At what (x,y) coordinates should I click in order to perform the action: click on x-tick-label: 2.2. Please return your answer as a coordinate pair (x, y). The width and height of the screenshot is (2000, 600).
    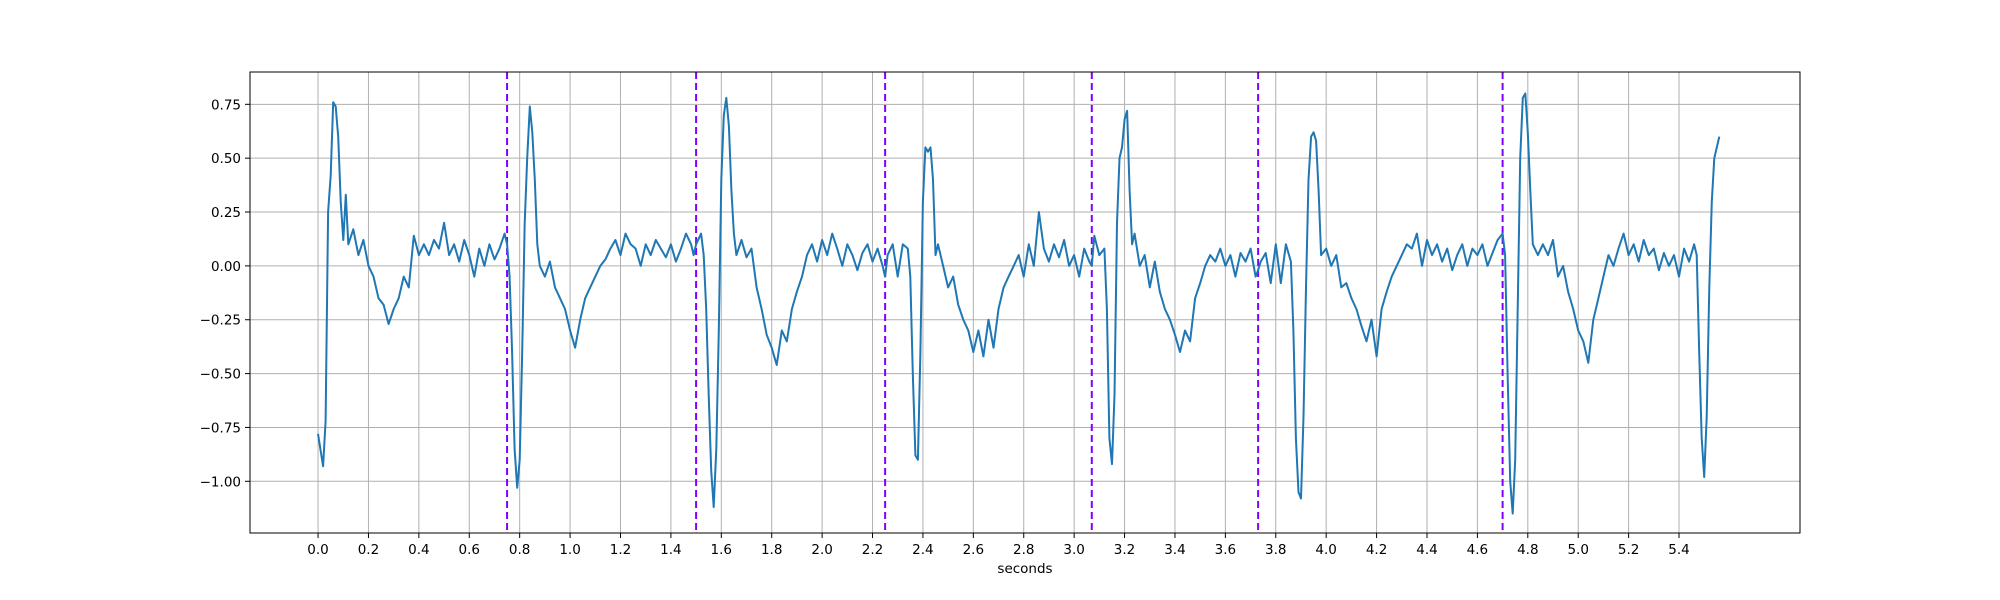
    Looking at the image, I should click on (872, 550).